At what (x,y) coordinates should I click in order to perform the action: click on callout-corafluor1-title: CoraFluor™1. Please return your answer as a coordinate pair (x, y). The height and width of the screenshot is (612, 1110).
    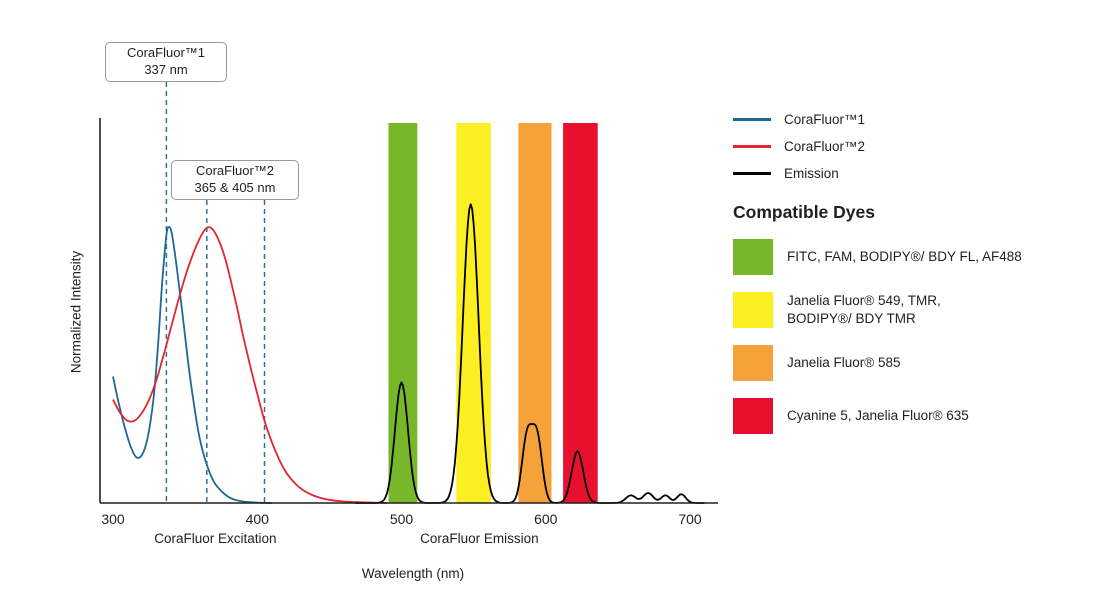
    Looking at the image, I should click on (166, 52).